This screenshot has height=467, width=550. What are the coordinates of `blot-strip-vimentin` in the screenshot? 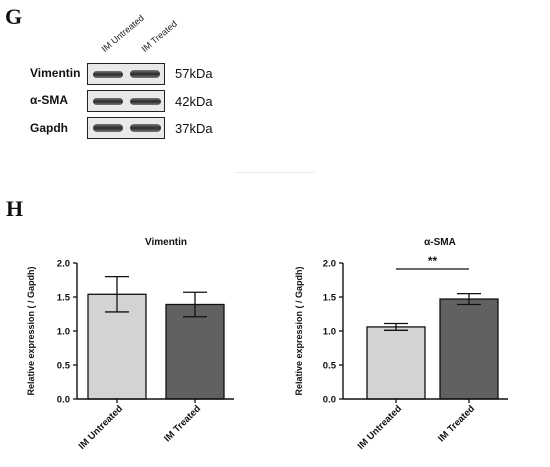 It's located at (126, 74).